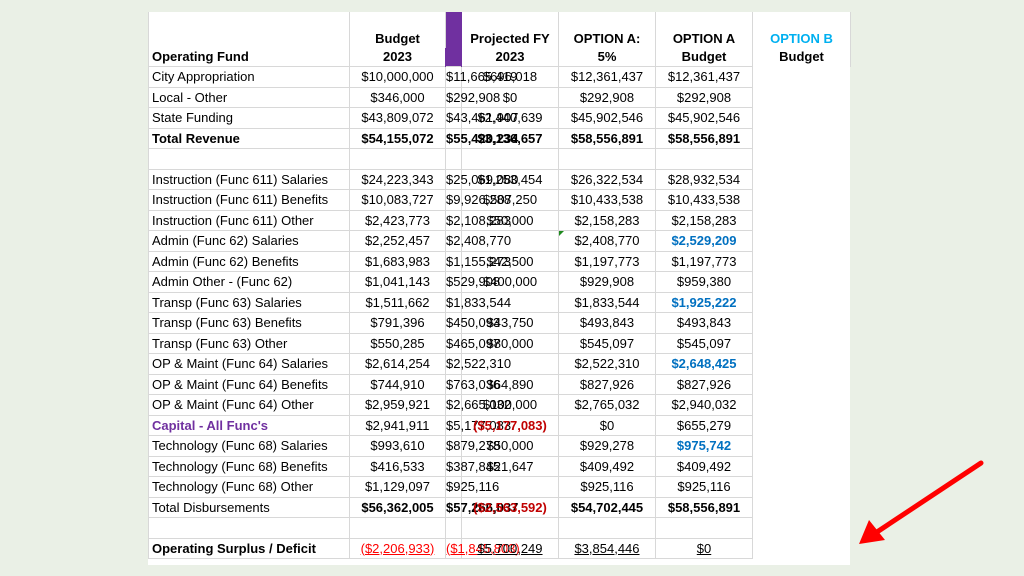 The image size is (1024, 576). Describe the element at coordinates (397, 384) in the screenshot. I see `cell-budget-2023: $744,910` at that location.